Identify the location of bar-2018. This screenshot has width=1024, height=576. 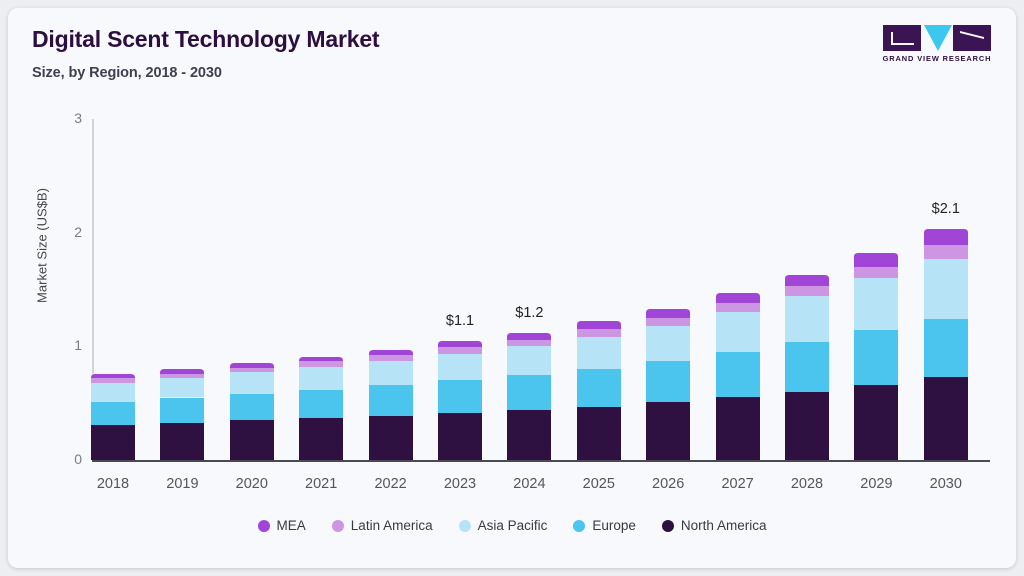
(113, 416).